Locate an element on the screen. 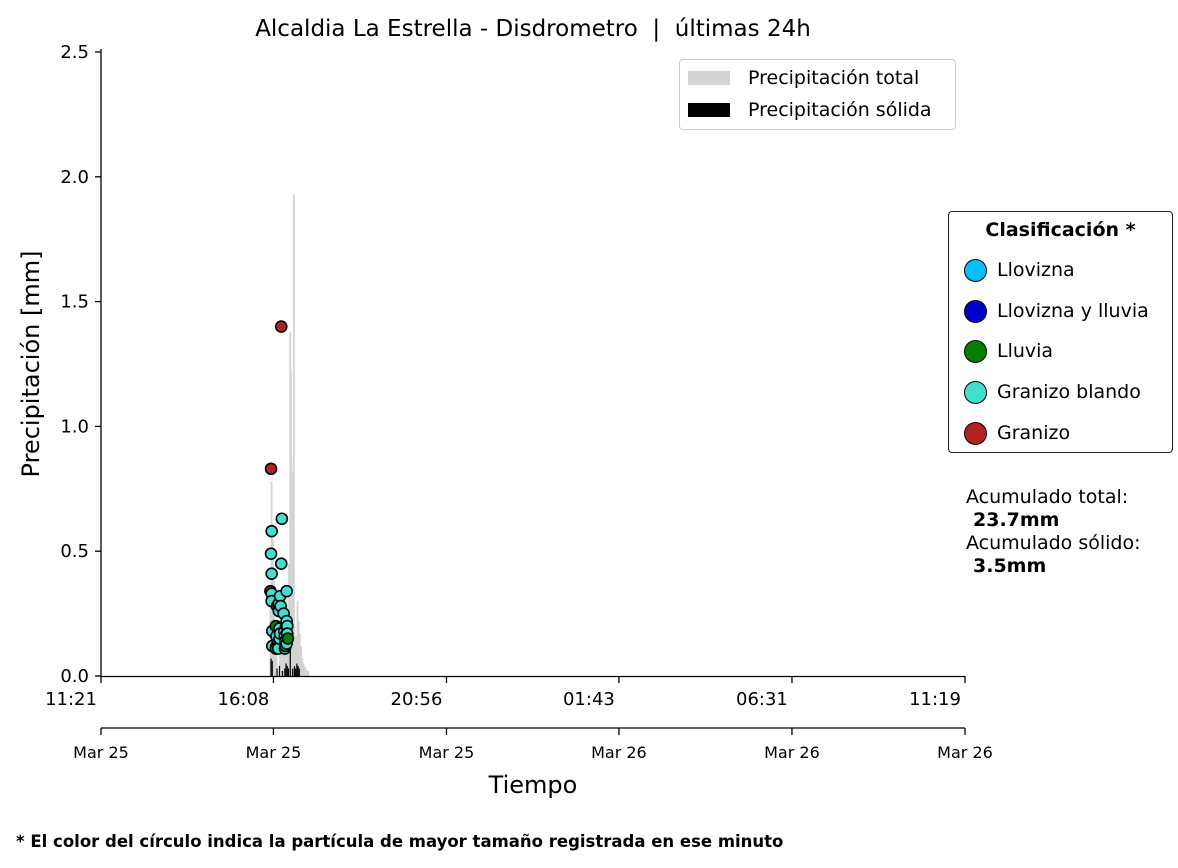 The width and height of the screenshot is (1178, 868). class-label-llovizna-lluvia: Llovizna y lluvia is located at coordinates (1073, 311).